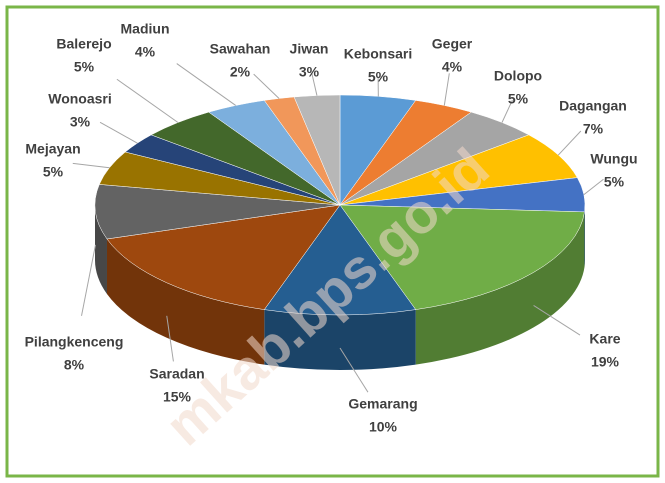 The height and width of the screenshot is (483, 665). What do you see at coordinates (176, 374) in the screenshot?
I see `label-name: Saradan` at bounding box center [176, 374].